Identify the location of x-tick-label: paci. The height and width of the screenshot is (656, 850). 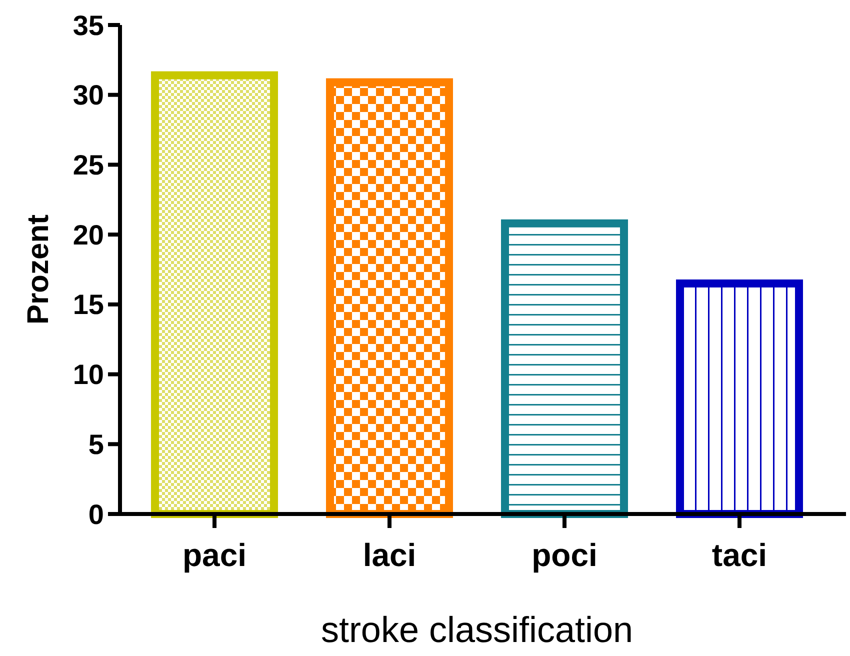
(214, 555).